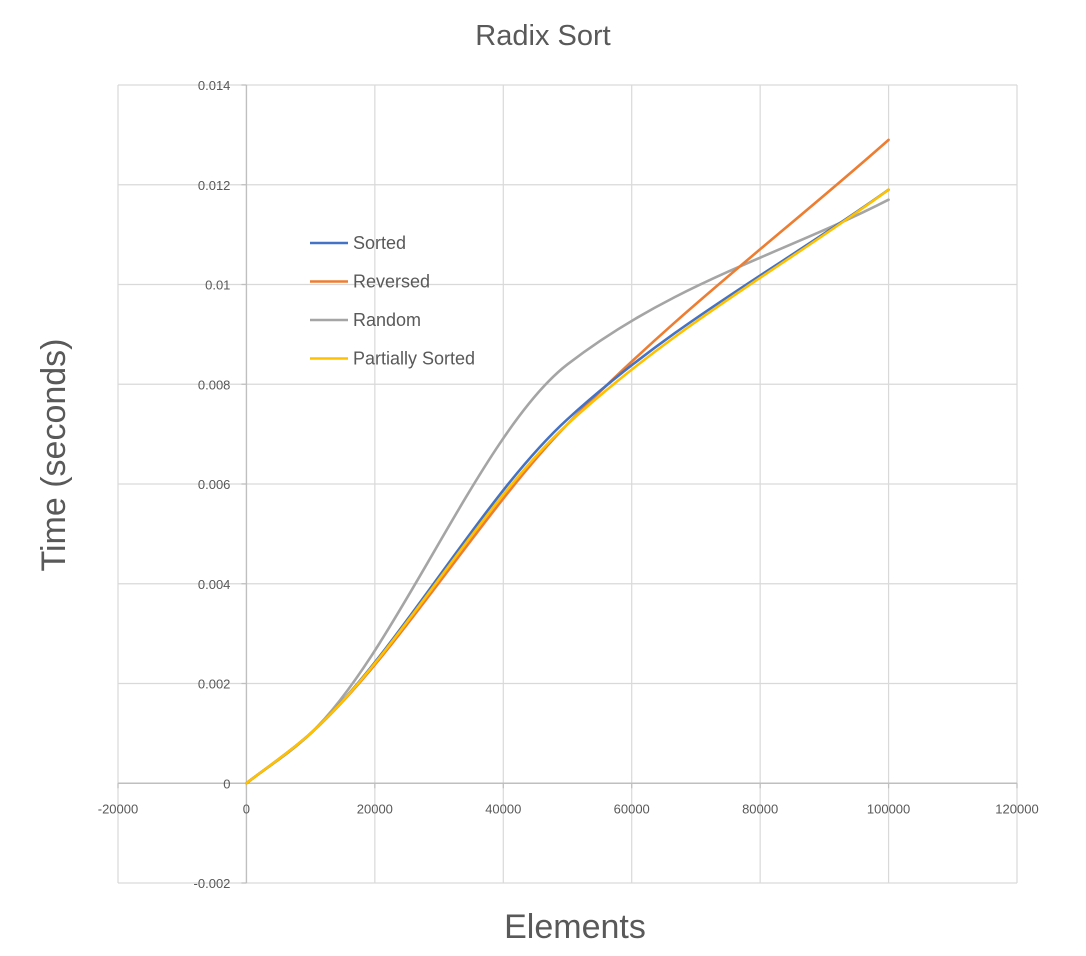 The image size is (1086, 956). What do you see at coordinates (226, 783) in the screenshot?
I see `y-tick-label: 0` at bounding box center [226, 783].